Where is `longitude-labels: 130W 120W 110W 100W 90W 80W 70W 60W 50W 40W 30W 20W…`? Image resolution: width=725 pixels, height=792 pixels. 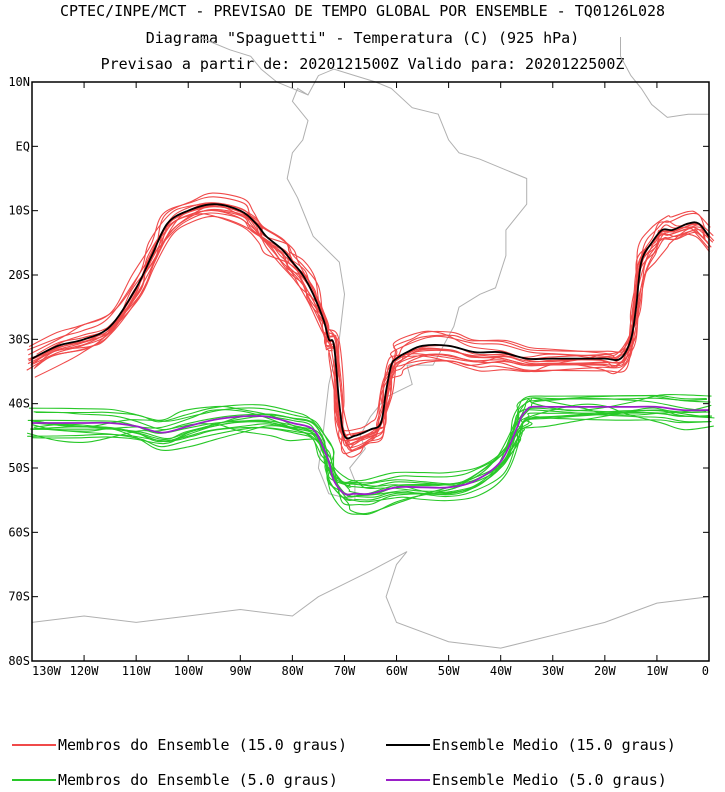
longitude-labels: 130W 120W 110W 100W 90W 80W 70W 60W 50W 40W 30W 20W… is located at coordinates (370, 671).